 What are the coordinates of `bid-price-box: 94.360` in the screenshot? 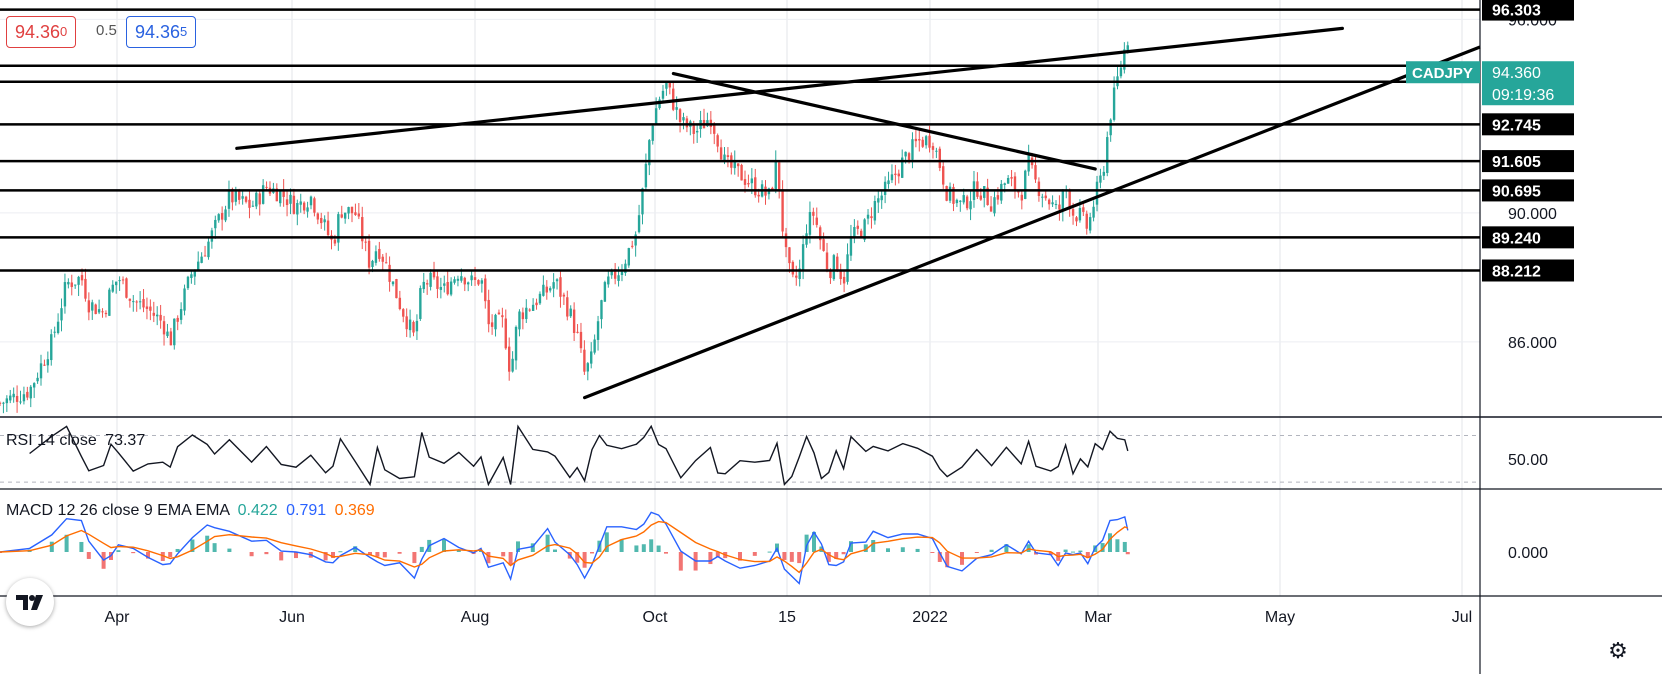 It's located at (41, 32).